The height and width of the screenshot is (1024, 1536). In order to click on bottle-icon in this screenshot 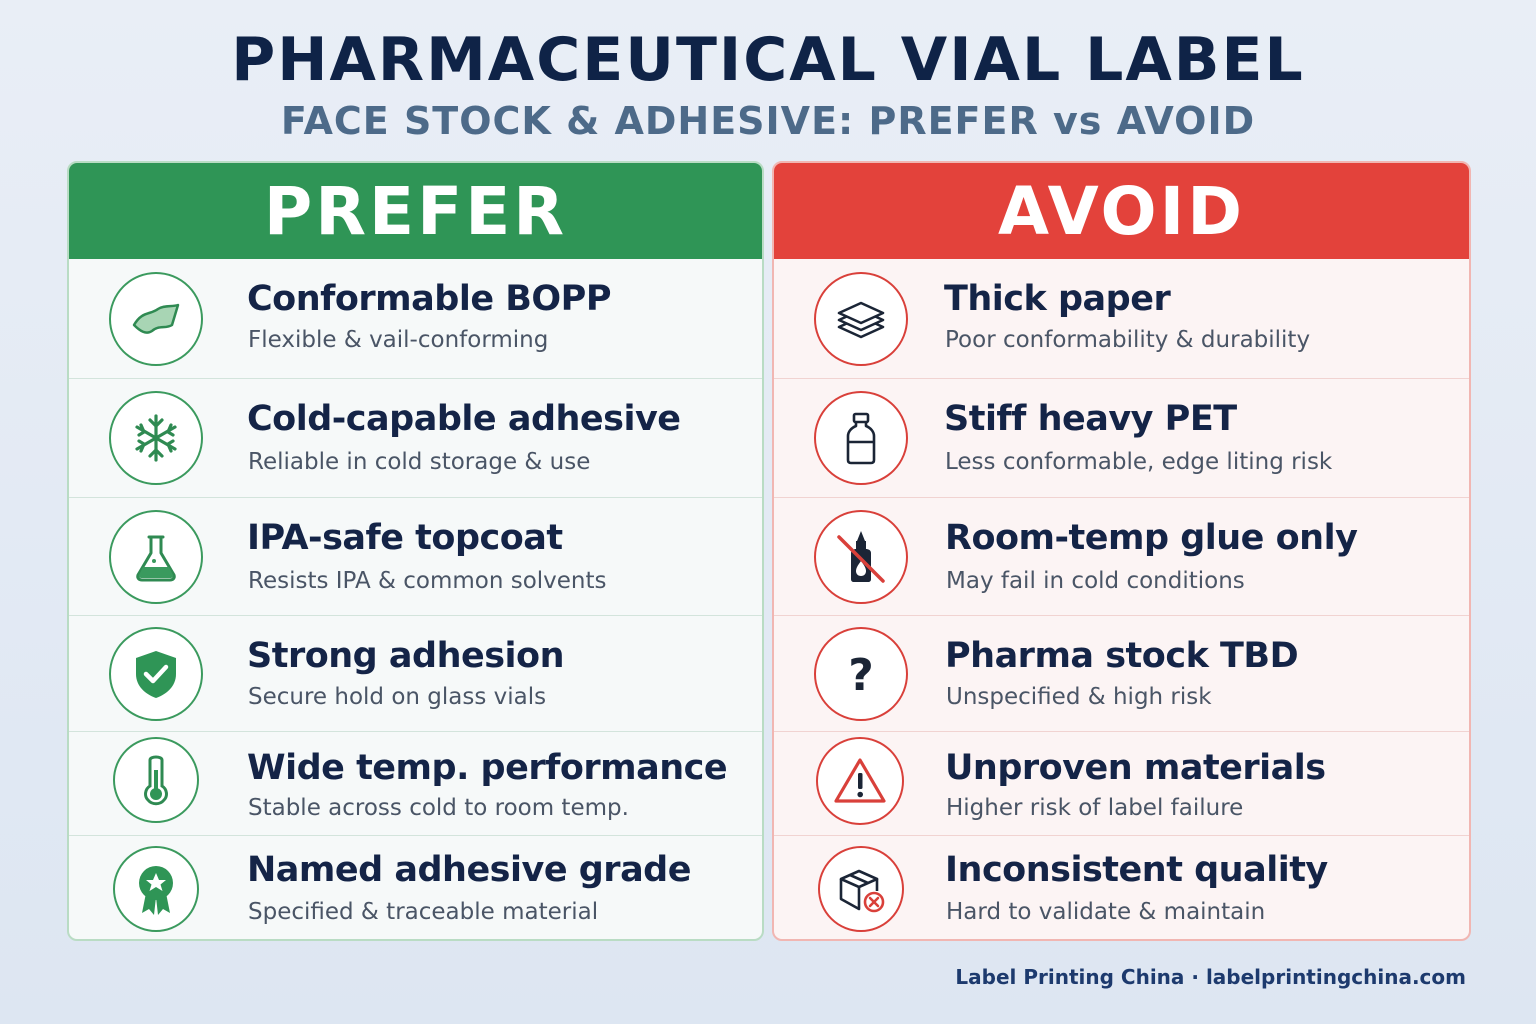, I will do `click(861, 438)`.